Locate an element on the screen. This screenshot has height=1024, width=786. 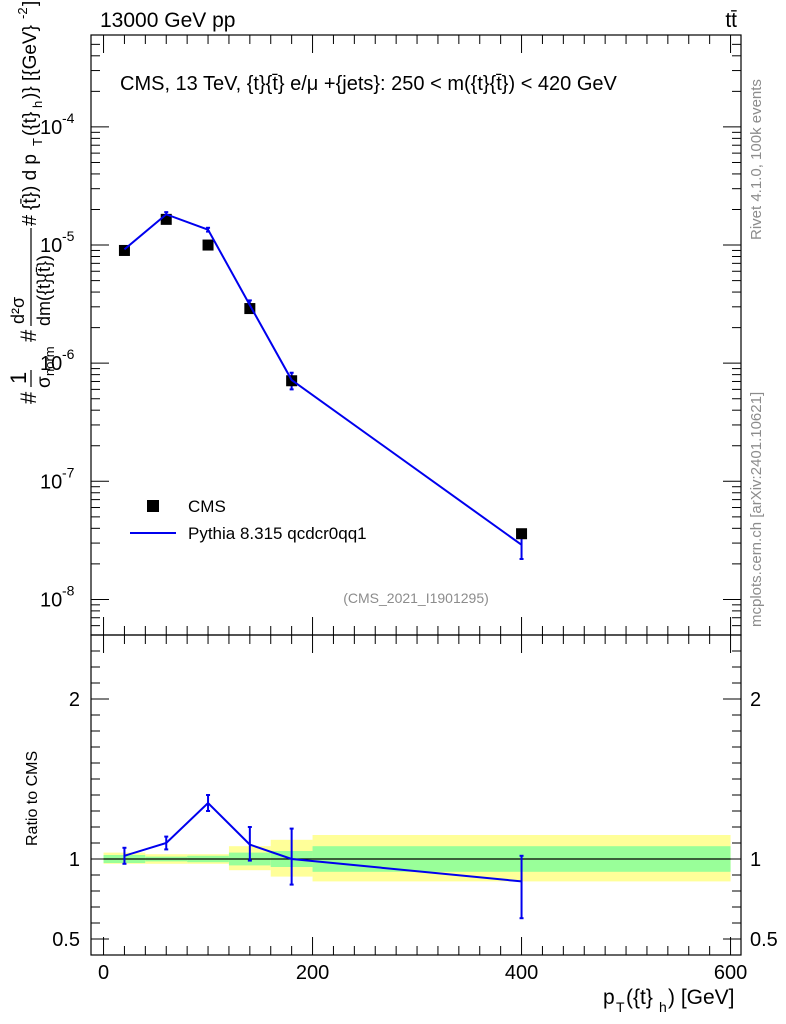
collision-label: 13000 GeV pp is located at coordinates (167, 20).